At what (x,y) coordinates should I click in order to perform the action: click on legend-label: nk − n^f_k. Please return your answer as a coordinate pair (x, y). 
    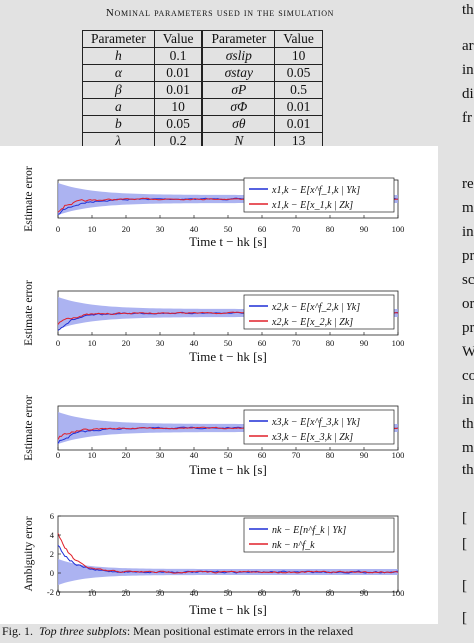
    Looking at the image, I should click on (293, 545).